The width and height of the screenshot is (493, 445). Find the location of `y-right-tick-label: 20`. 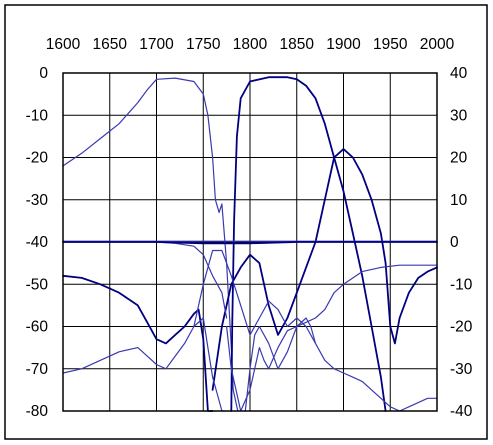

y-right-tick-label: 20 is located at coordinates (459, 158).